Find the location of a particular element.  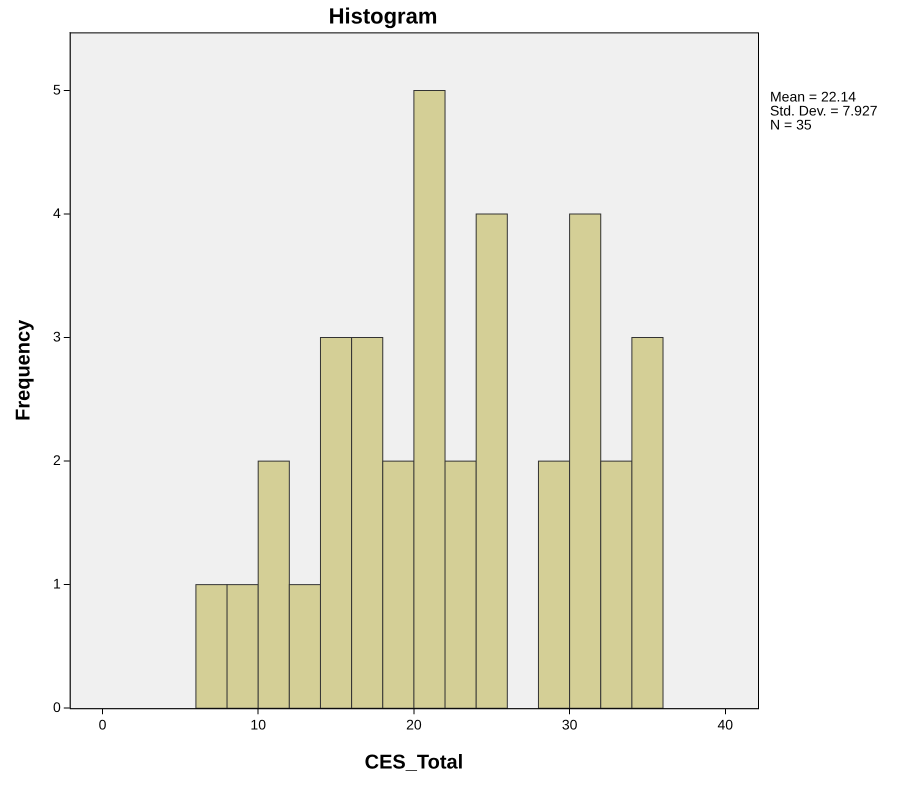

x-tick-label: 0 is located at coordinates (102, 724).